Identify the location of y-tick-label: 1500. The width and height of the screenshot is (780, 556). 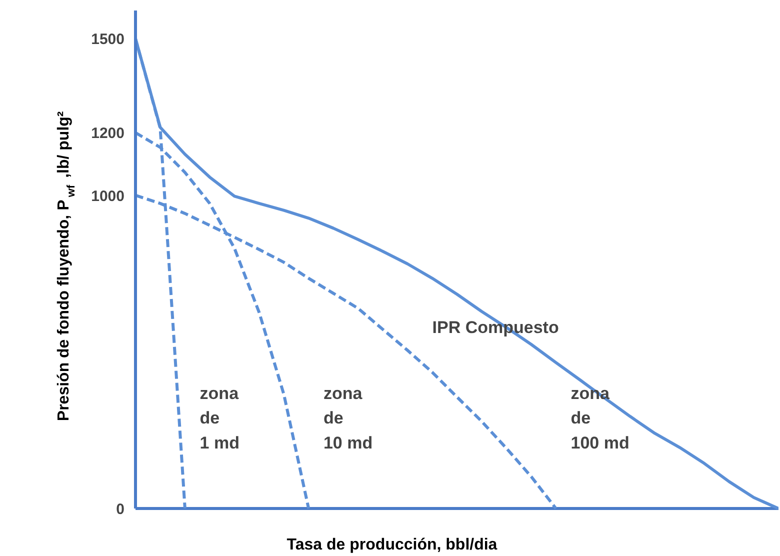
(108, 39).